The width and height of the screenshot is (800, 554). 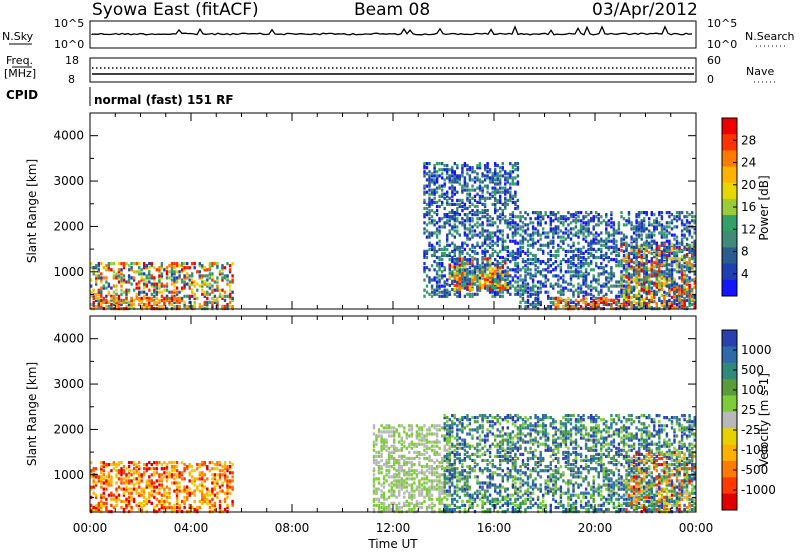 I want to click on colorbar-tick-label: 12, so click(x=748, y=229).